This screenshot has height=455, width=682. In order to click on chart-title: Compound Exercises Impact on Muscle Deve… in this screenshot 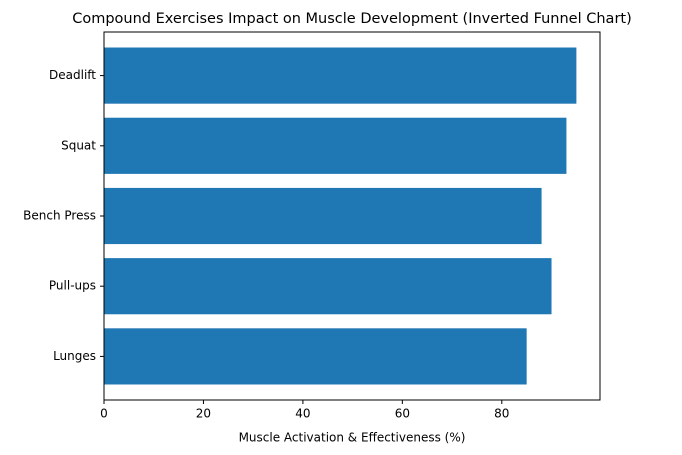, I will do `click(352, 19)`.